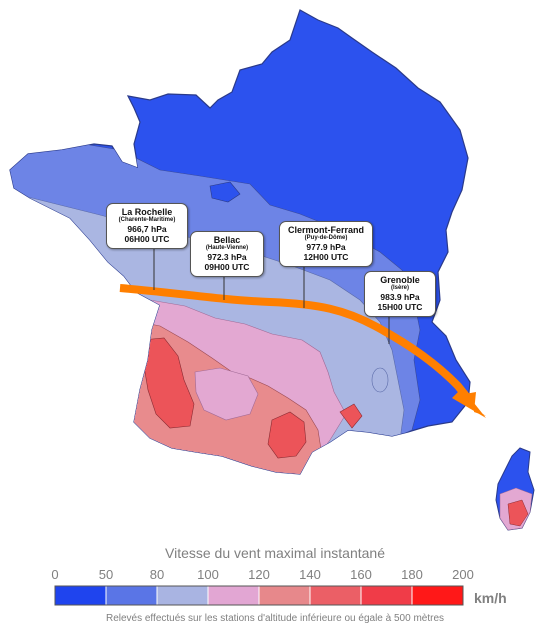  What do you see at coordinates (399, 288) in the screenshot?
I see `callout-dept: (Isère)` at bounding box center [399, 288].